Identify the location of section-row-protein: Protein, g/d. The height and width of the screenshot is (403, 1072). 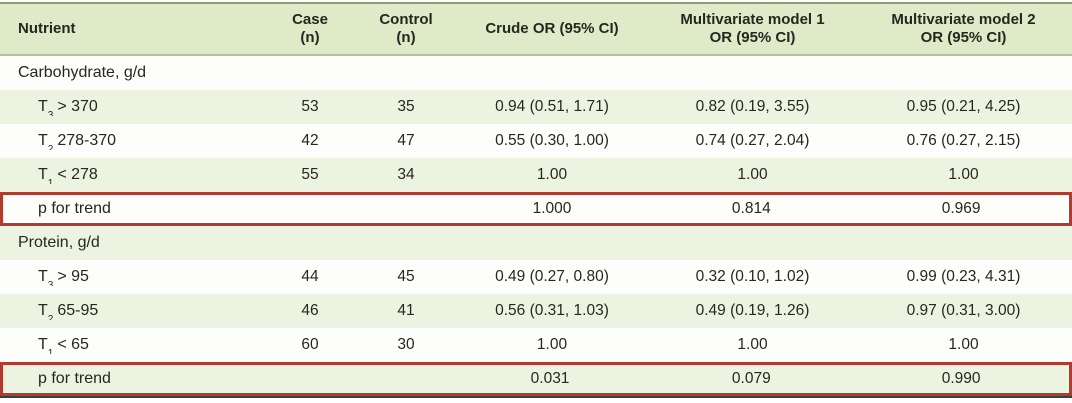
(536, 243).